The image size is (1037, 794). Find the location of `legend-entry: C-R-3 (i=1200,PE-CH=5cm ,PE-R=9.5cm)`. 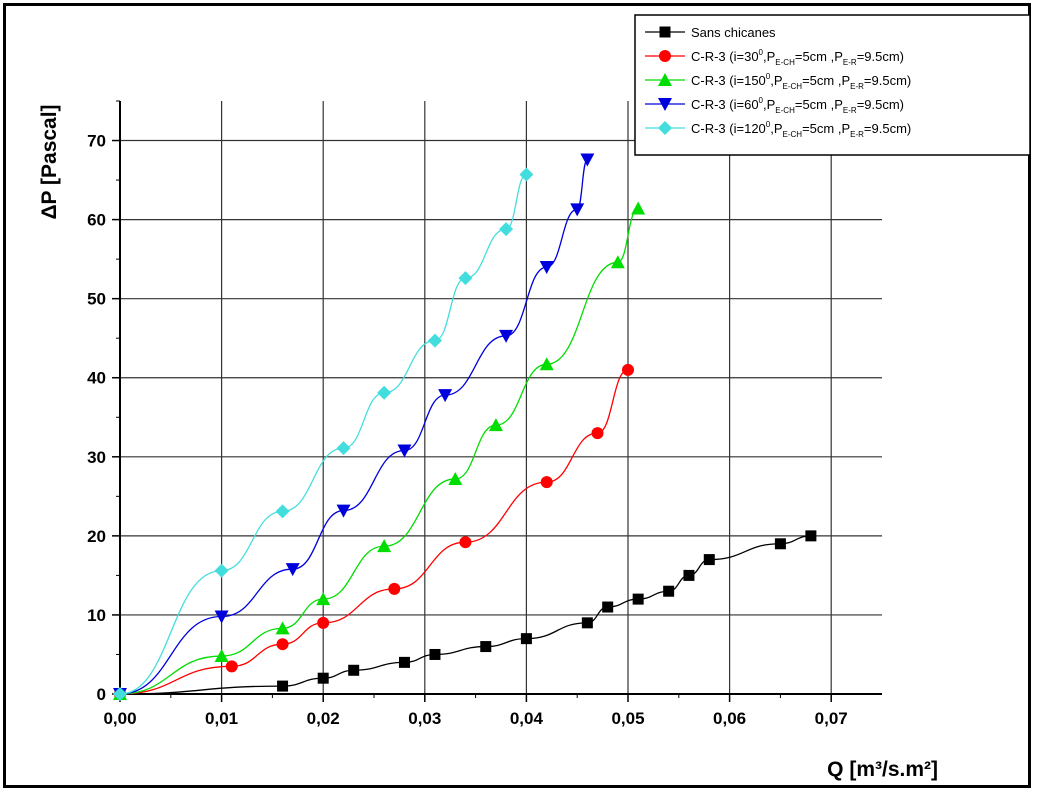

legend-entry: C-R-3 (i=1200,PE-CH=5cm ,PE-R=9.5cm) is located at coordinates (778, 129).